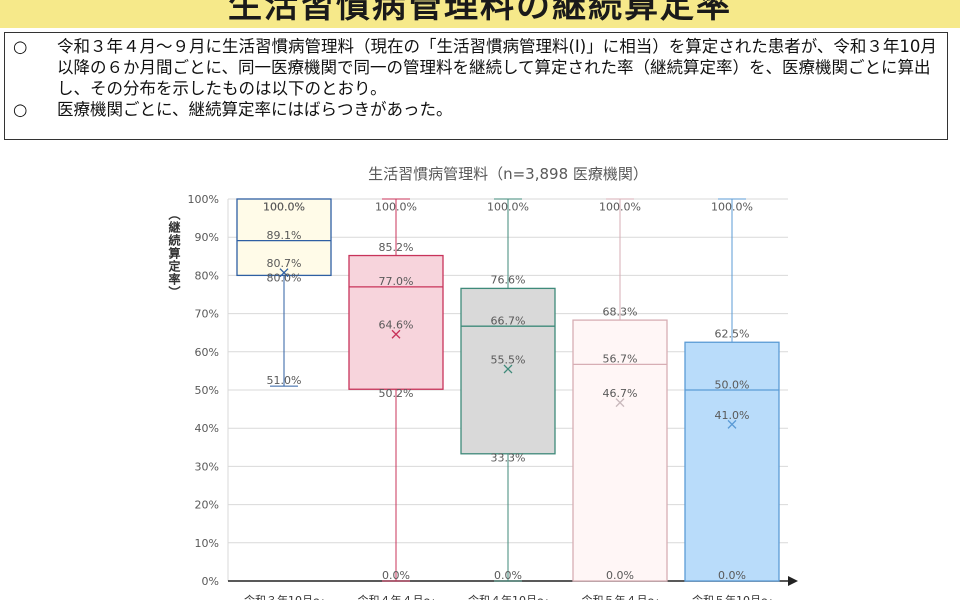 The width and height of the screenshot is (960, 600). I want to click on data-label-min: 51.0%, so click(284, 380).